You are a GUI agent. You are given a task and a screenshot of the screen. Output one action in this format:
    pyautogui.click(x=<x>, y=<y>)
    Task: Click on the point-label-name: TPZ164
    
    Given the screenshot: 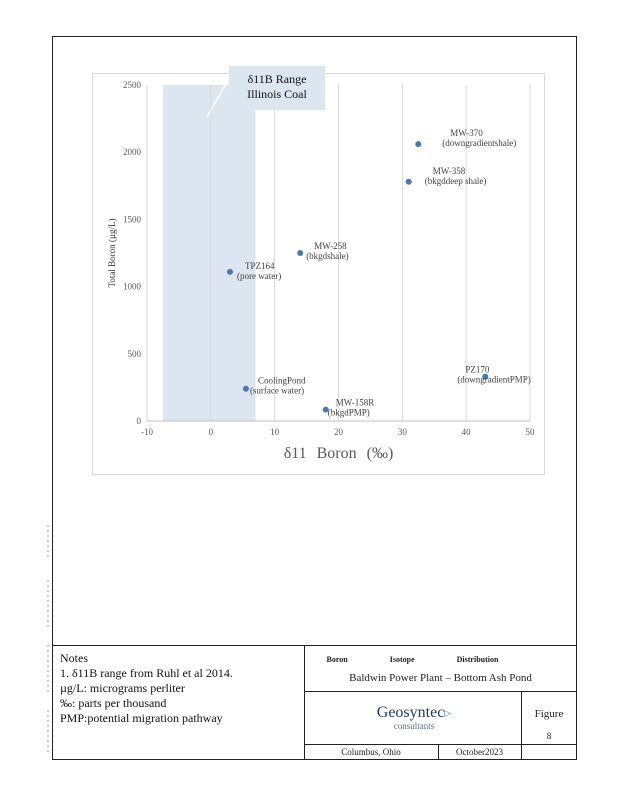 What is the action you would take?
    pyautogui.click(x=260, y=266)
    